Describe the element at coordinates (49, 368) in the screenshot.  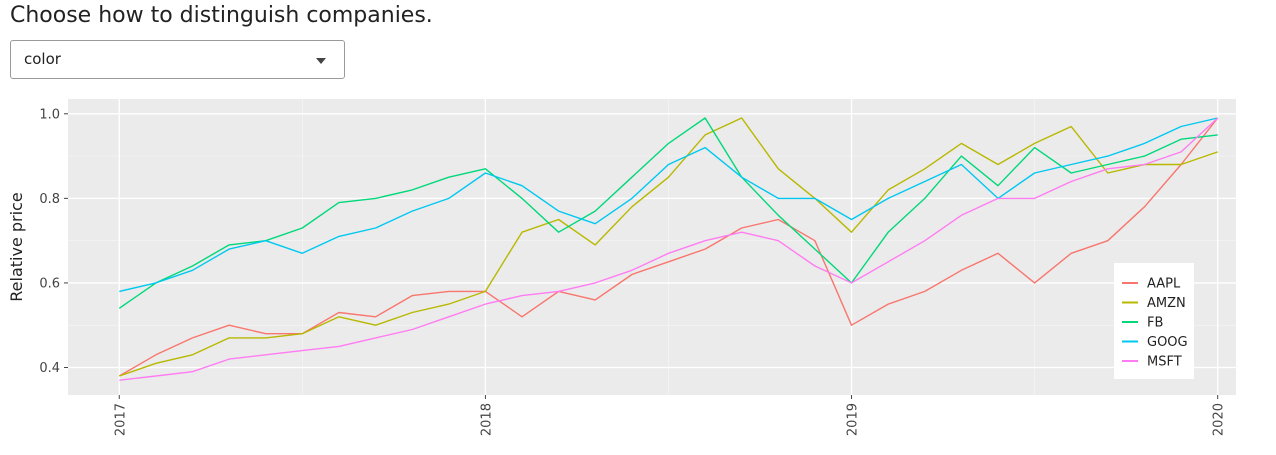
I see `y-tick-label: 0.4` at that location.